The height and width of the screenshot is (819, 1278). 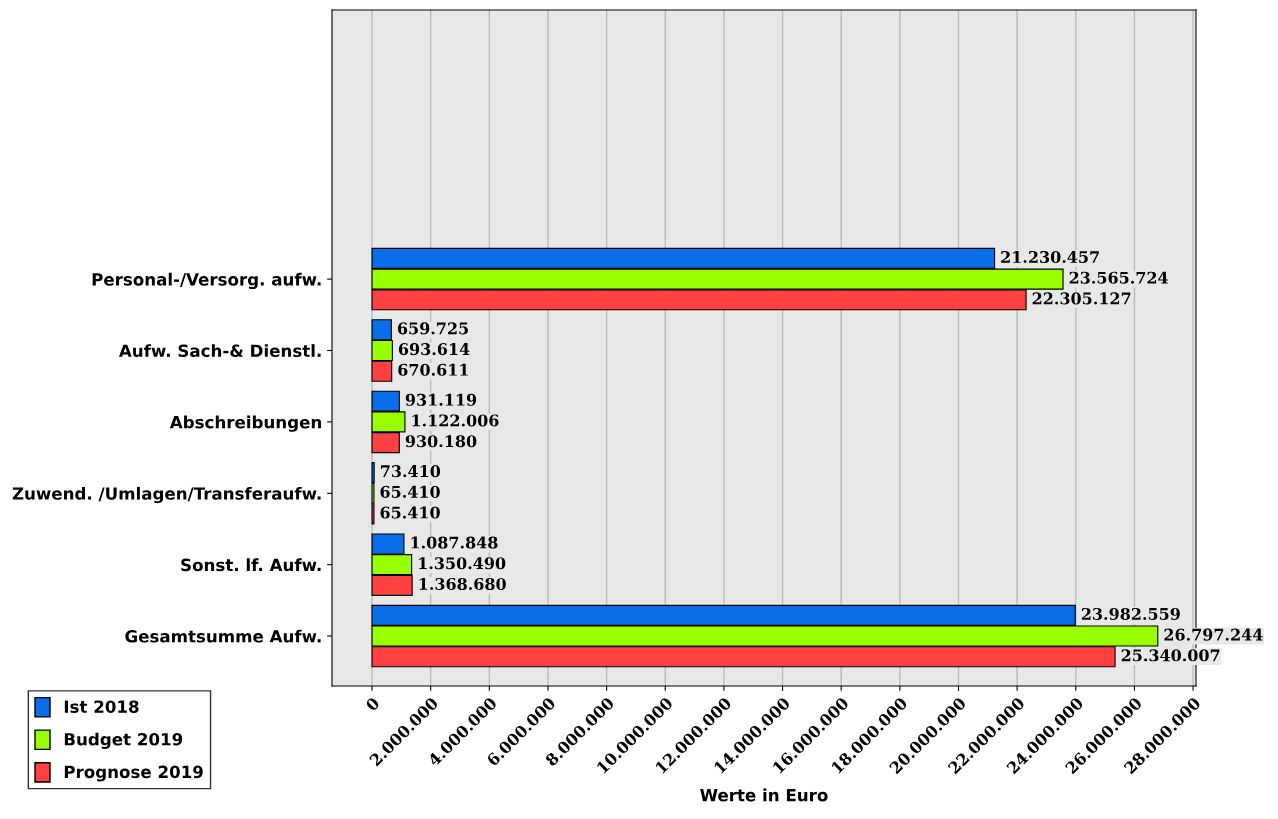 What do you see at coordinates (434, 349) in the screenshot?
I see `data-label: 693.614` at bounding box center [434, 349].